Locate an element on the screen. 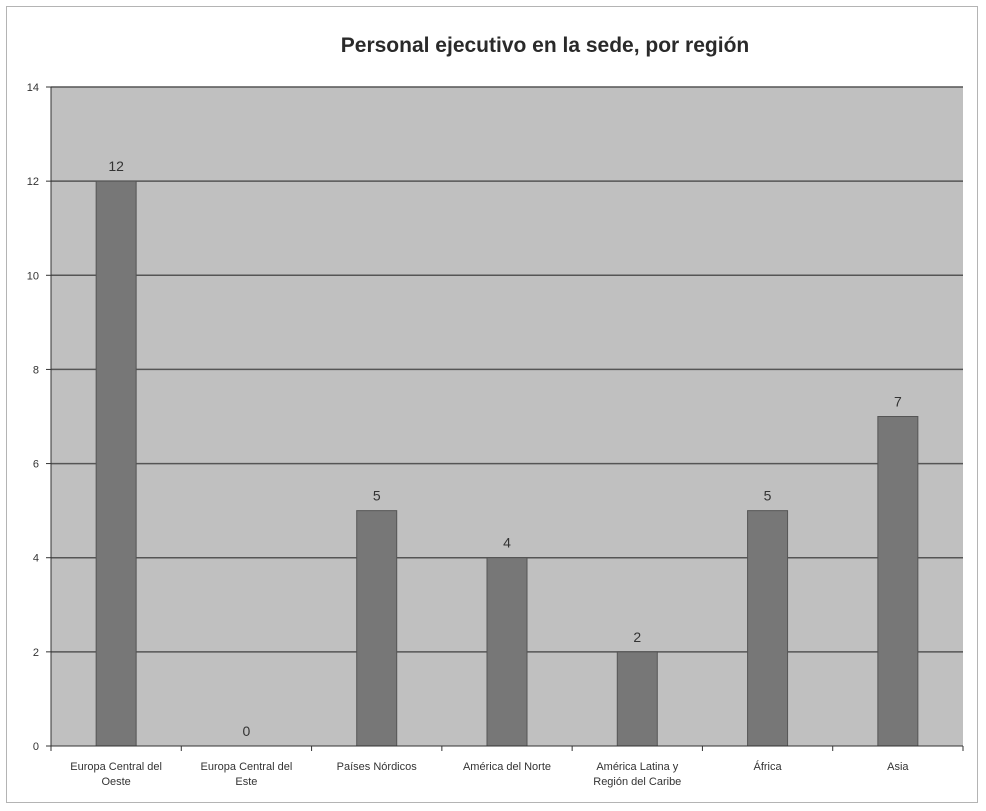  y-tick-label: 6 is located at coordinates (36, 465).